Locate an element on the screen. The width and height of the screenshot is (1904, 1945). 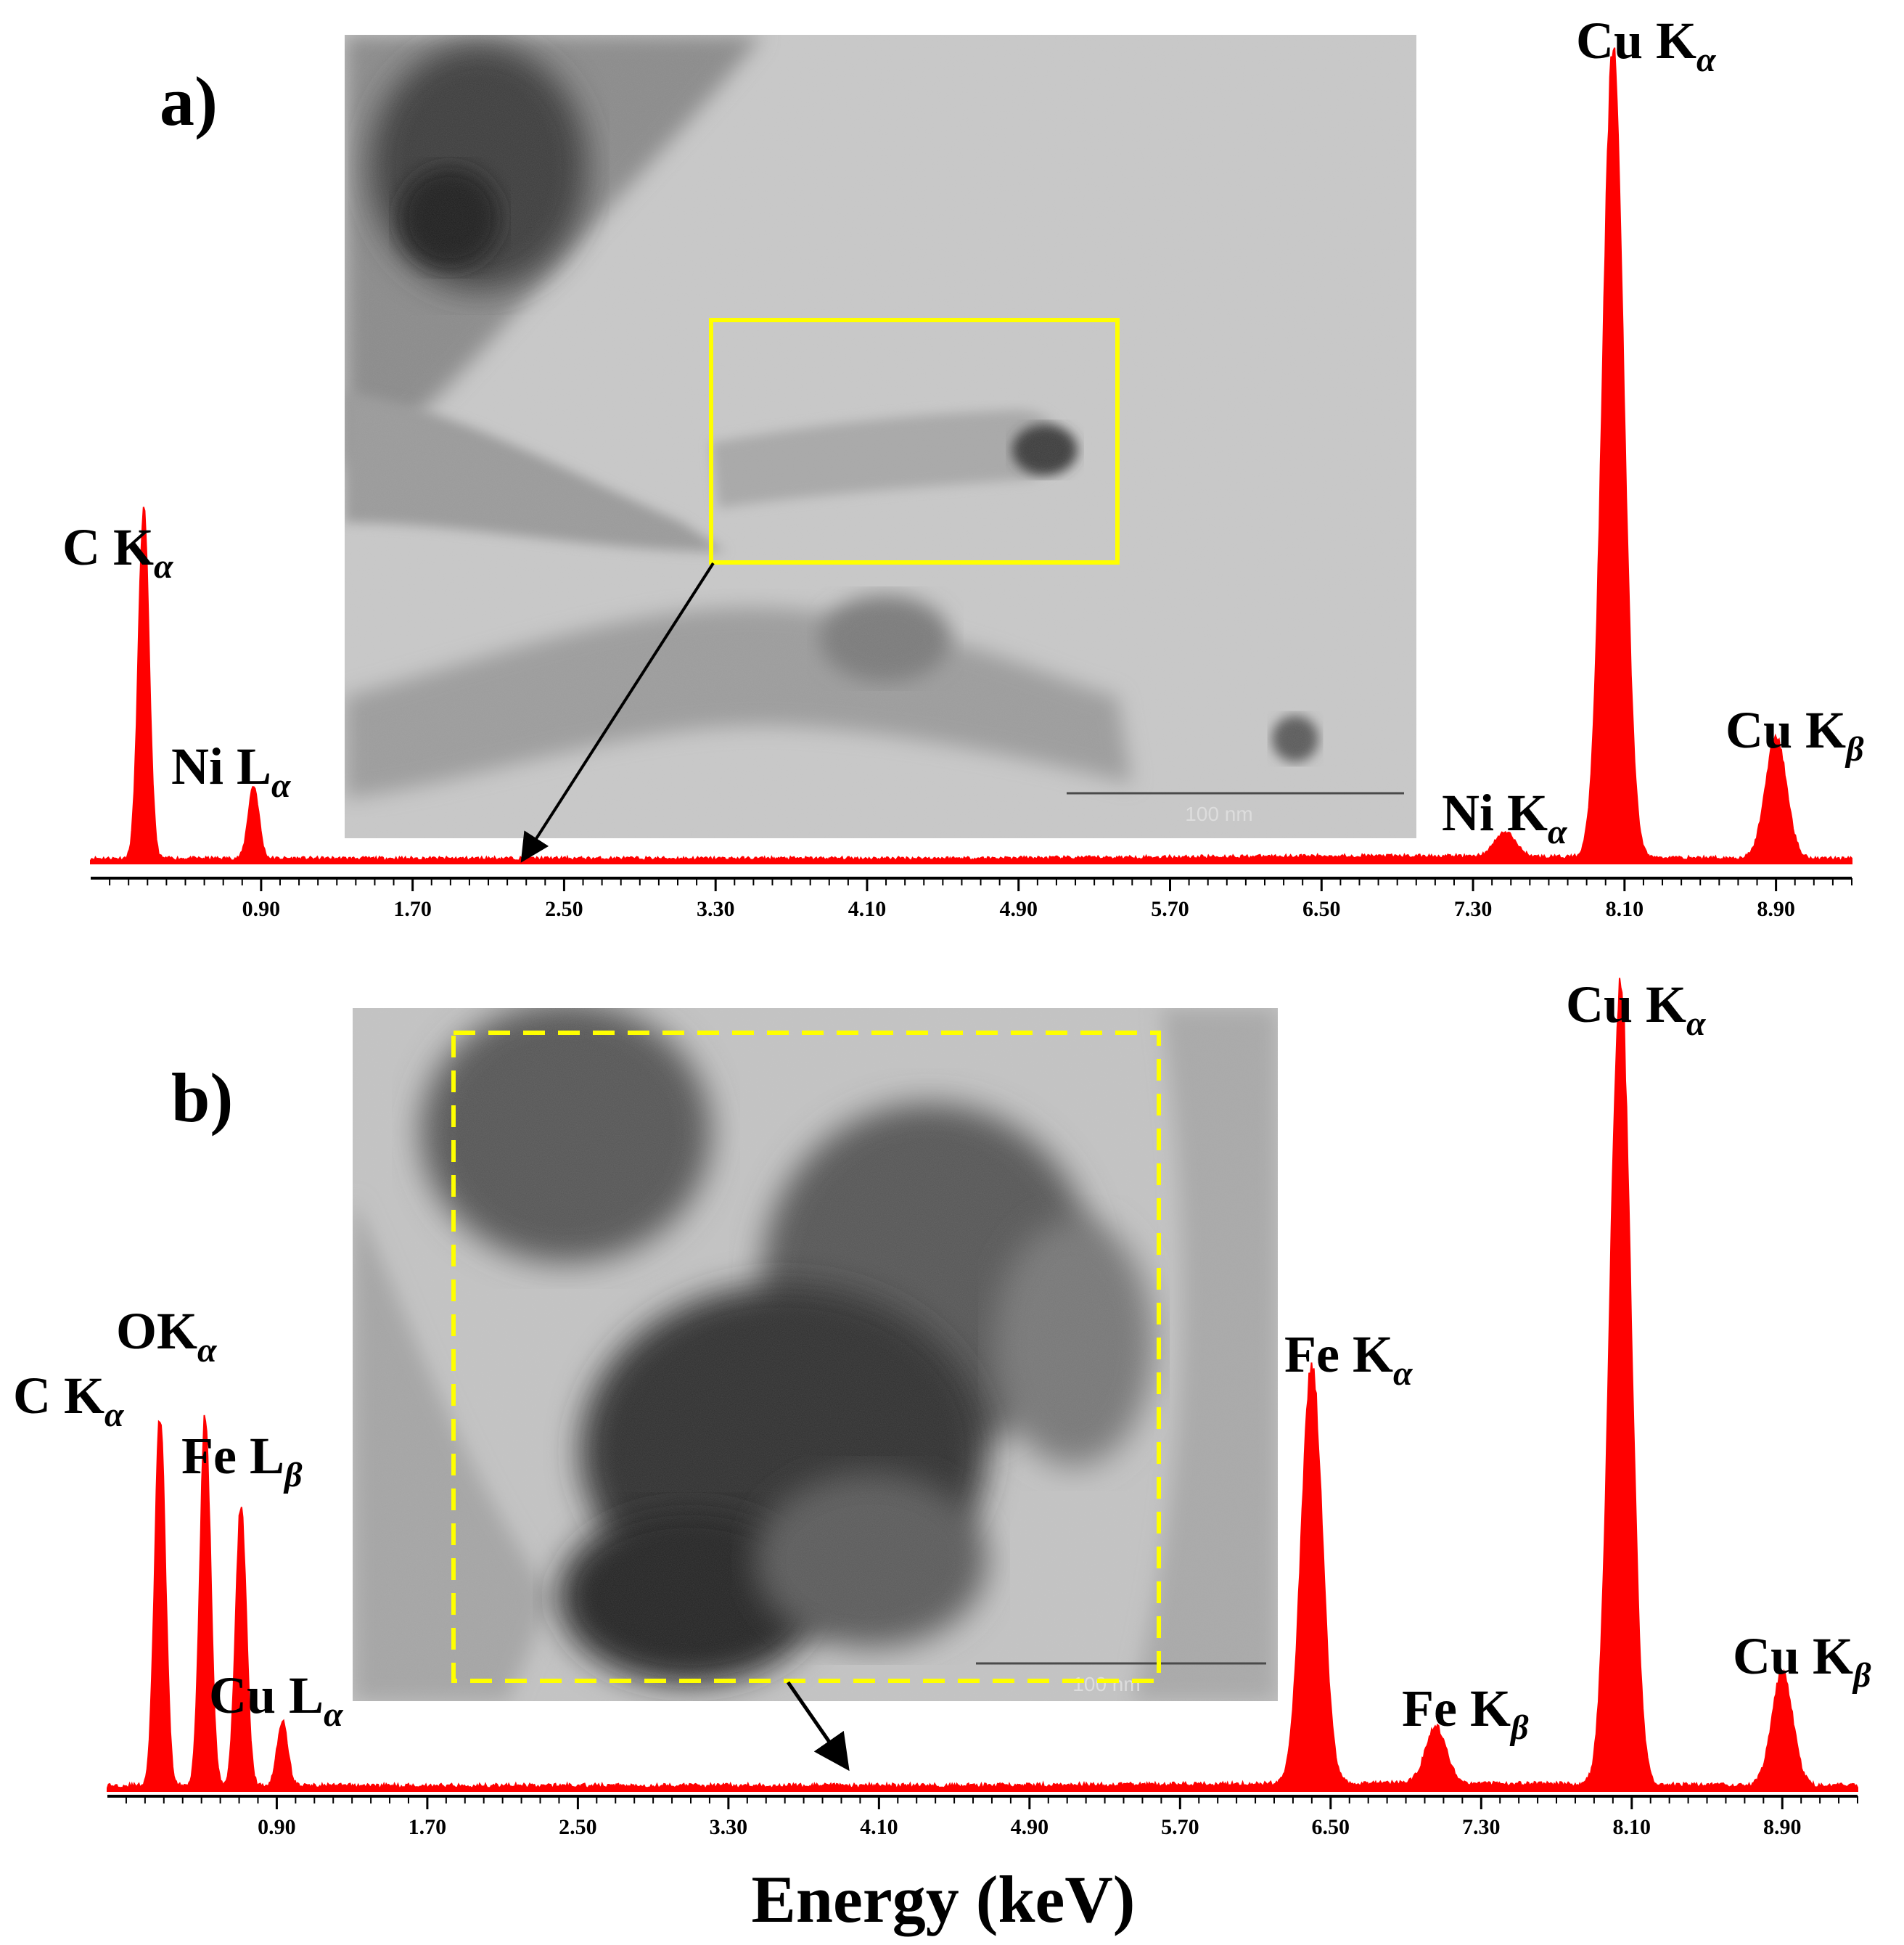
x-ticks-b is located at coordinates (991, 1802).